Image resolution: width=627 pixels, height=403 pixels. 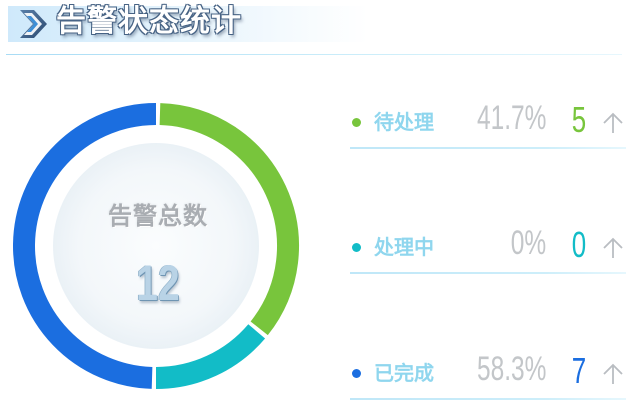 I want to click on legend-label: 已完成, so click(x=404, y=373).